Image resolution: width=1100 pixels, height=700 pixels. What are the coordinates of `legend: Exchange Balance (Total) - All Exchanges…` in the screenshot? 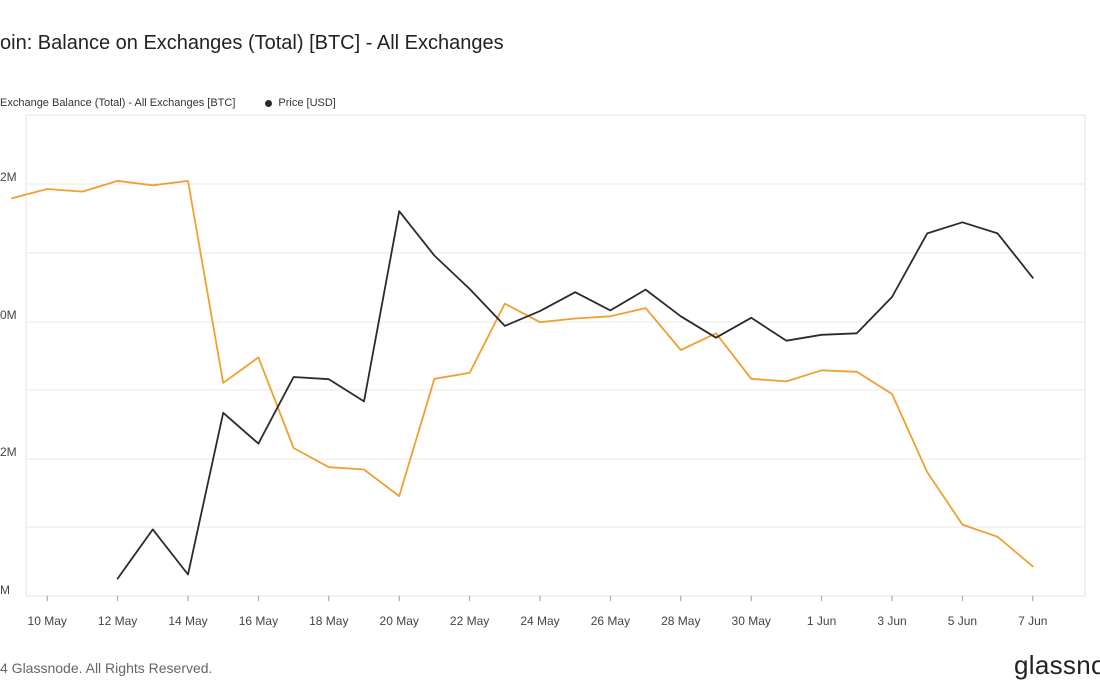 It's located at (183, 103).